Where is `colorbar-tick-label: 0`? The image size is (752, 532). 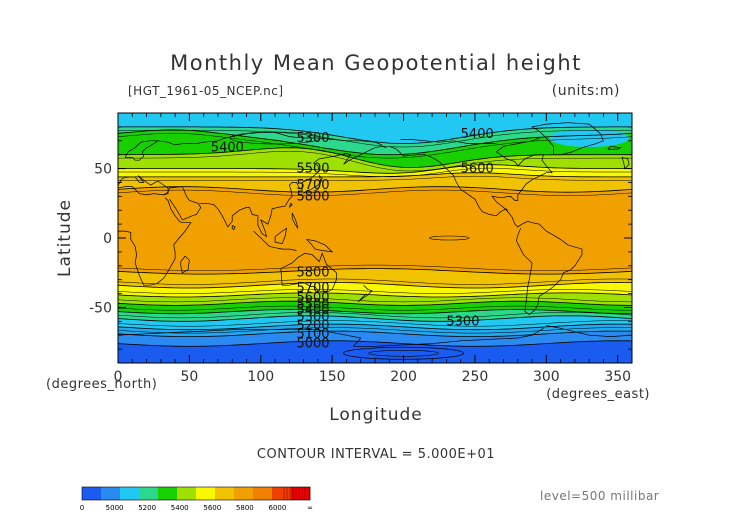
colorbar-tick-label: 0 is located at coordinates (82, 508).